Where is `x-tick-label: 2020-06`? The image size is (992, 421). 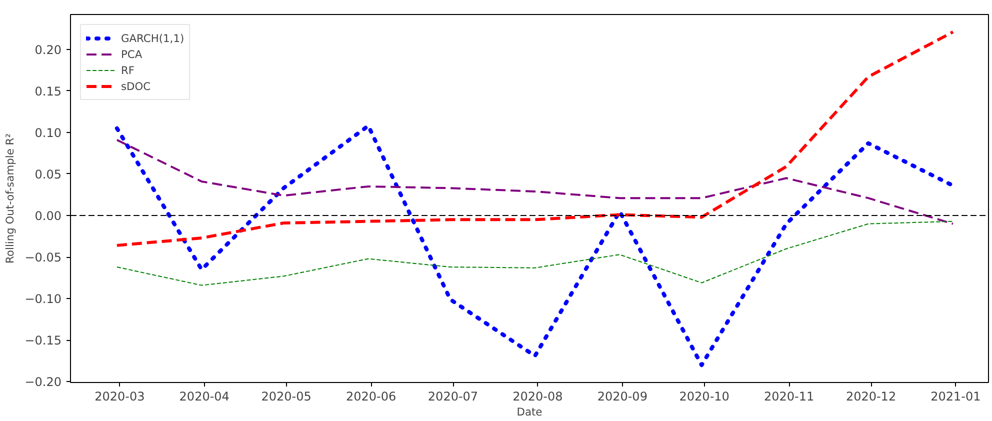 x-tick-label: 2020-06 is located at coordinates (371, 397).